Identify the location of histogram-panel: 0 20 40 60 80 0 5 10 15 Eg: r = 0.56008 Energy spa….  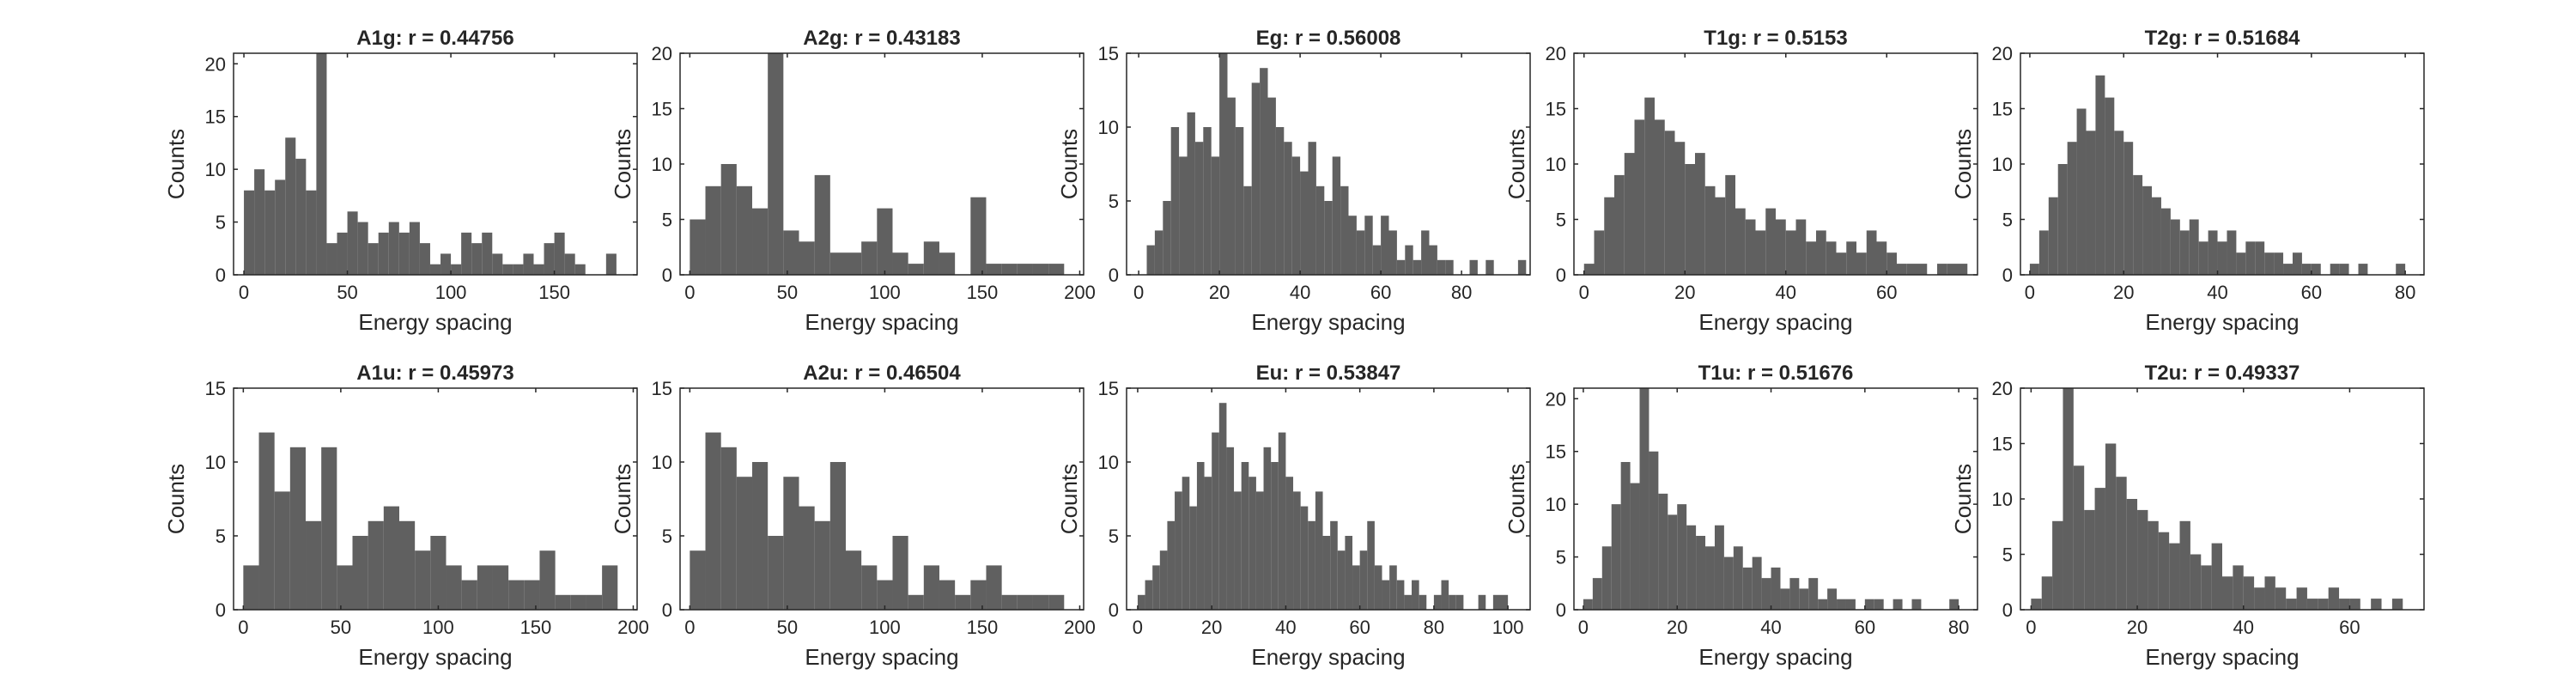
(1294, 181).